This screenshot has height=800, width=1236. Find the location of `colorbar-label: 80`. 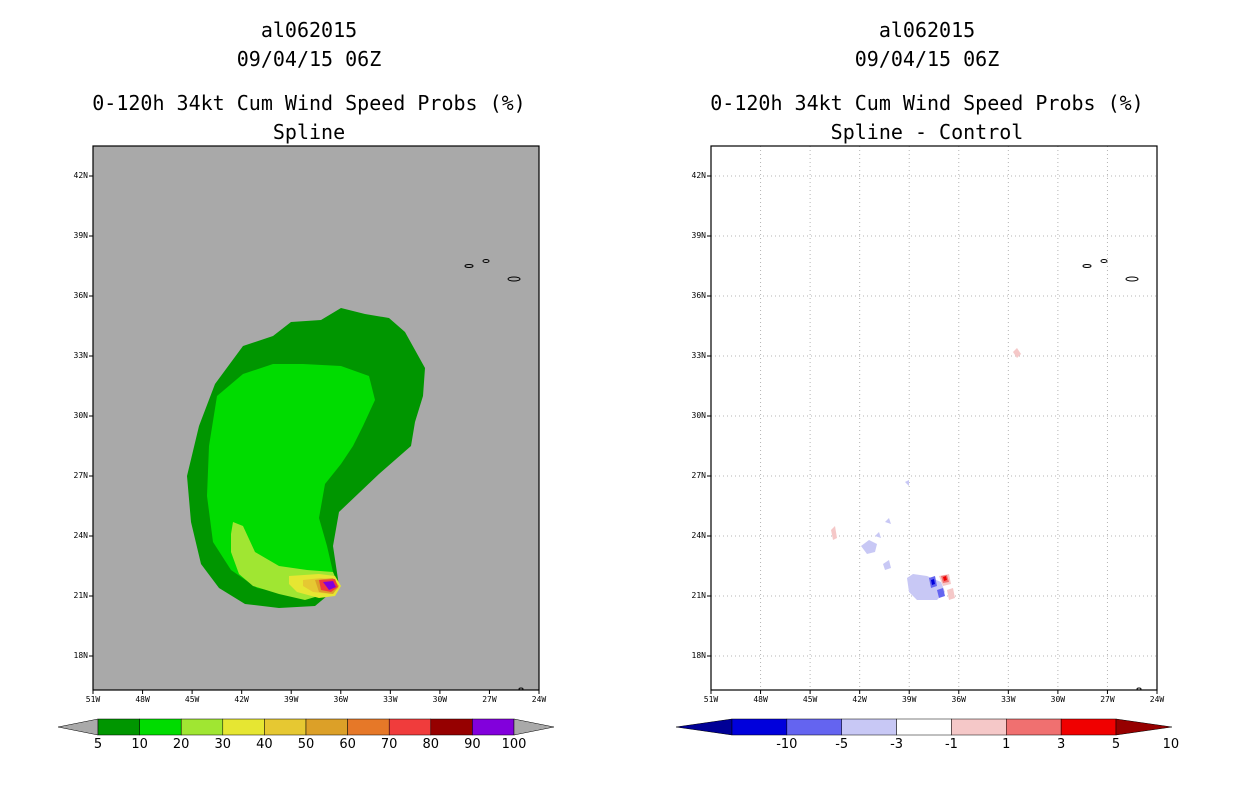

colorbar-label: 80 is located at coordinates (431, 744).